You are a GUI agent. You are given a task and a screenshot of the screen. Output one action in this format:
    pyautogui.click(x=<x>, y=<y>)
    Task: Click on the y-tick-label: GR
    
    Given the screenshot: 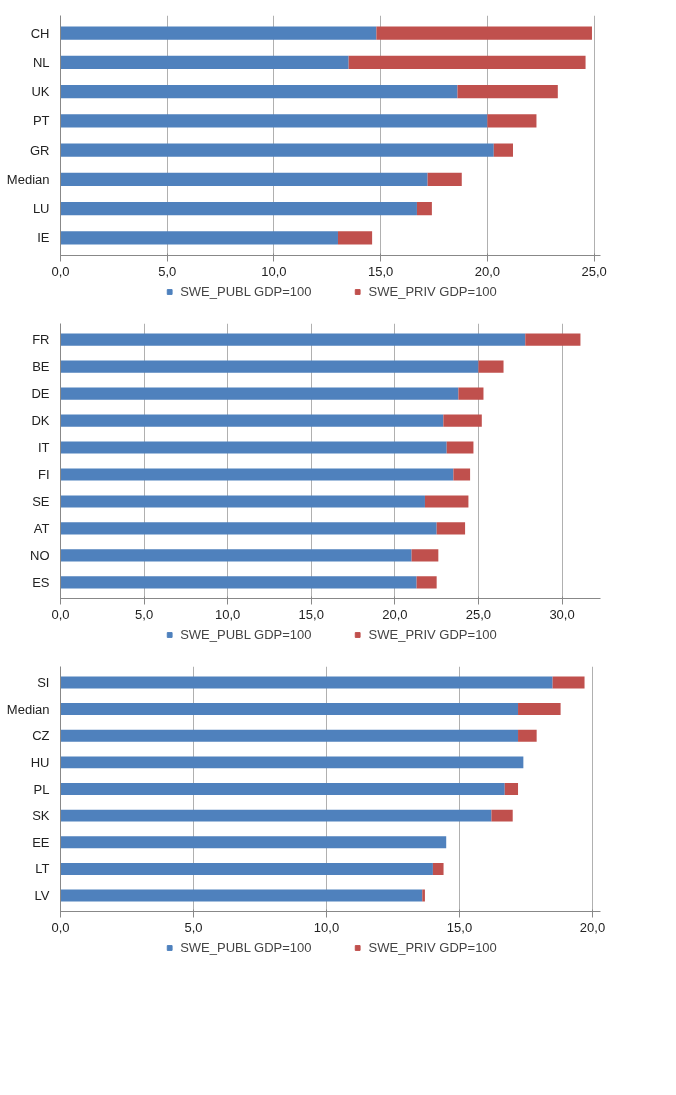 What is the action you would take?
    pyautogui.click(x=40, y=150)
    